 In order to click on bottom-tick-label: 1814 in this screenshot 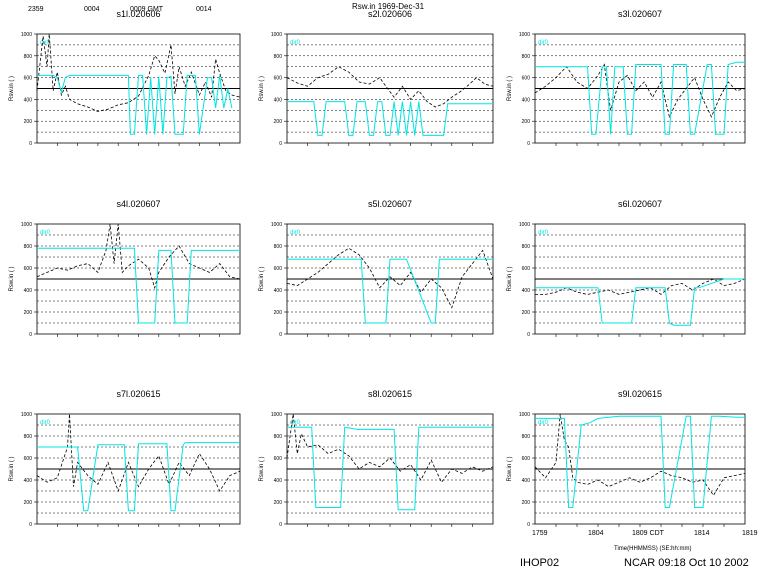, I will do `click(702, 533)`.